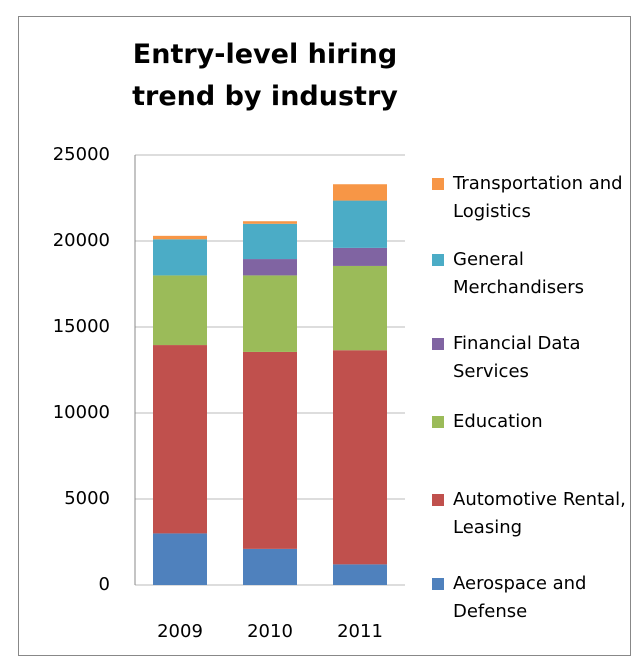 This screenshot has width=641, height=662. I want to click on legend-label: Transportation and Logistics, so click(538, 197).